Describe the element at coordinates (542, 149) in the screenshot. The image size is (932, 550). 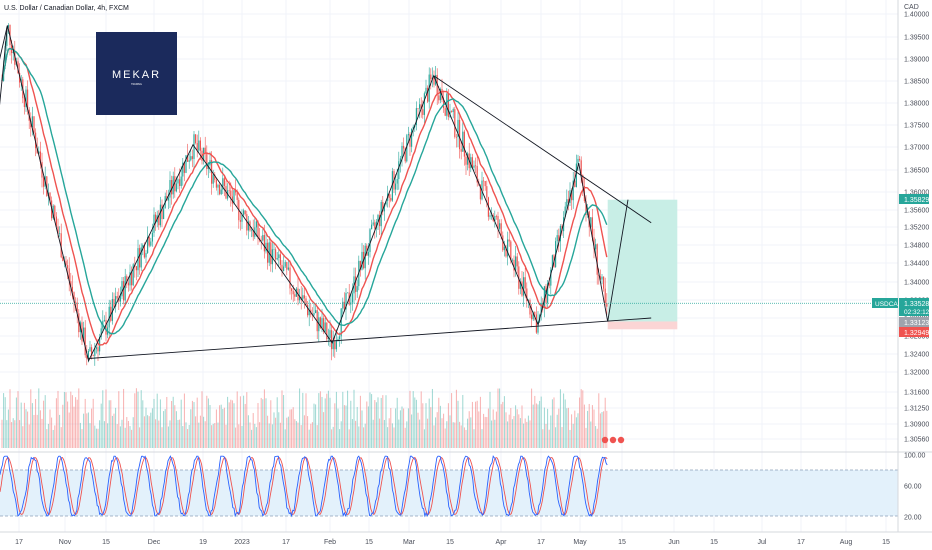
I see `resistance-trendline` at that location.